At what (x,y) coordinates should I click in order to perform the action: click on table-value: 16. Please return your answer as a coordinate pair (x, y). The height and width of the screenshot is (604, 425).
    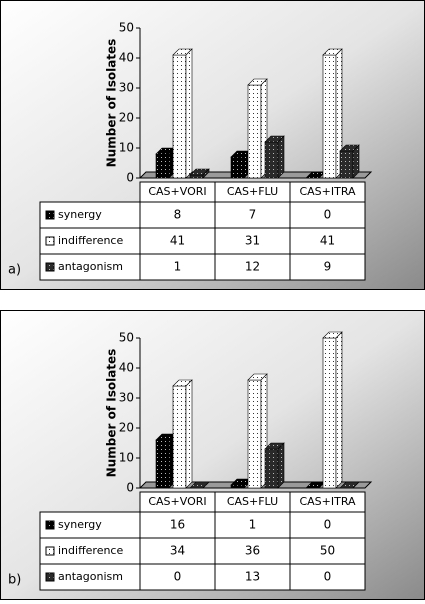
    Looking at the image, I should click on (177, 525).